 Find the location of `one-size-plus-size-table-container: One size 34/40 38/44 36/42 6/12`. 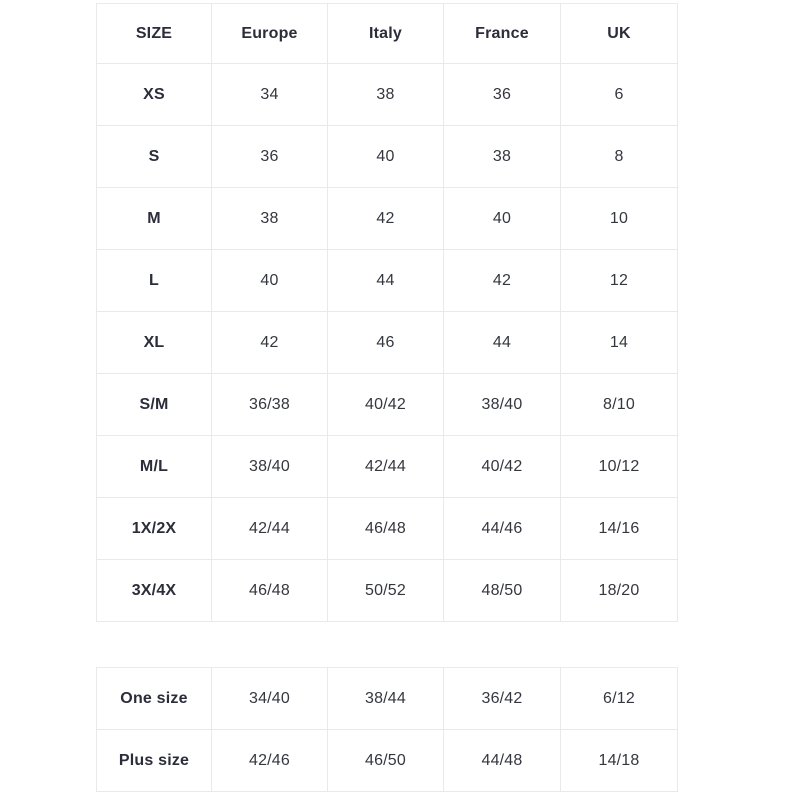

one-size-plus-size-table-container: One size 34/40 38/44 36/42 6/12 is located at coordinates (387, 729).